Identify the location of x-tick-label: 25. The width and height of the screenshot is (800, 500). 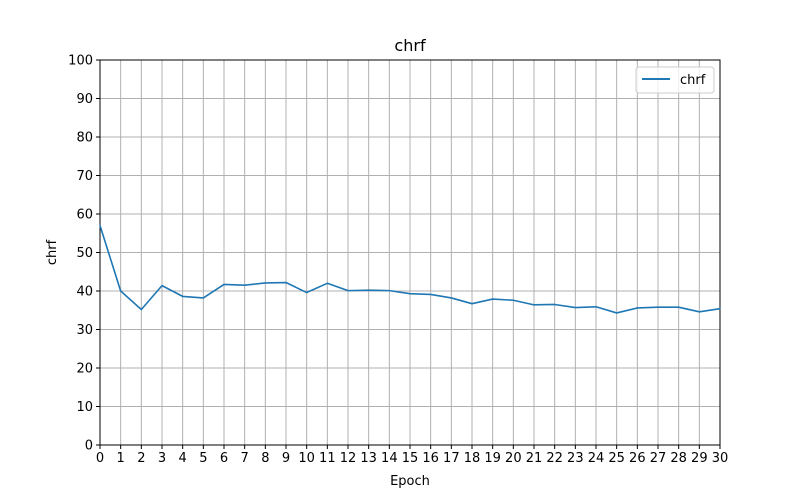
(616, 458).